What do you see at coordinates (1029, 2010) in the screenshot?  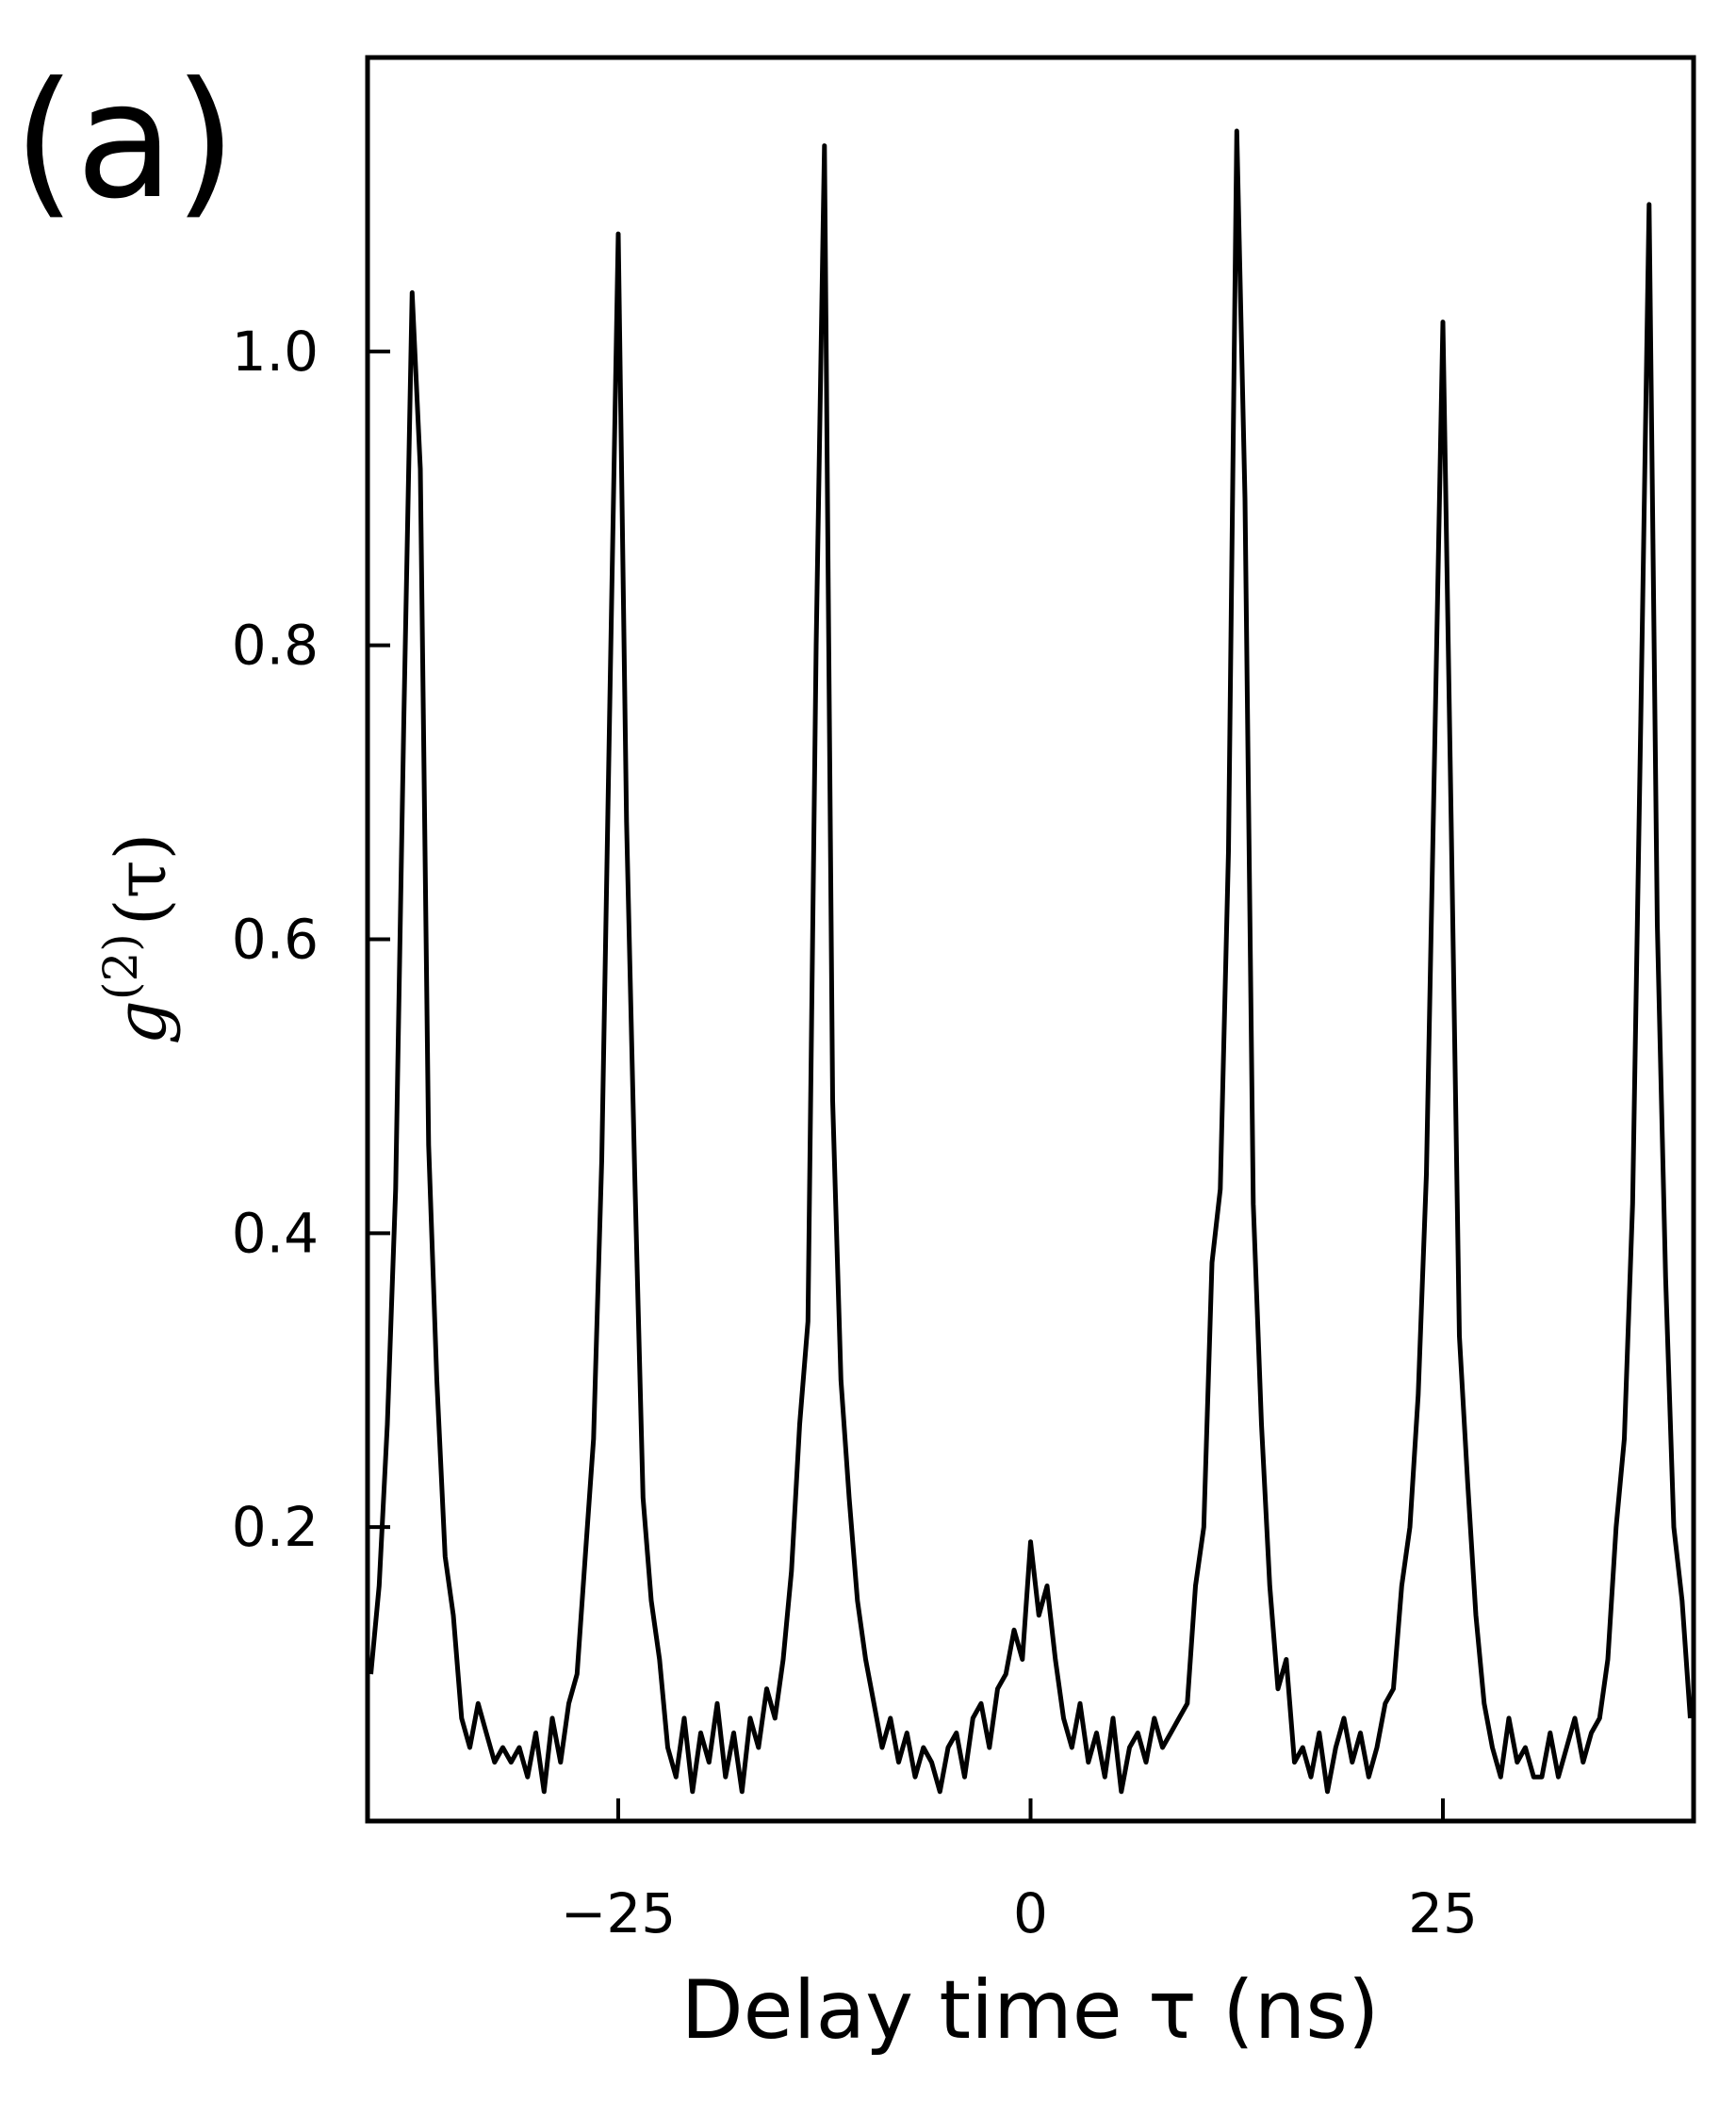 I see `x-axis-label: Delay time τ (ns)` at bounding box center [1029, 2010].